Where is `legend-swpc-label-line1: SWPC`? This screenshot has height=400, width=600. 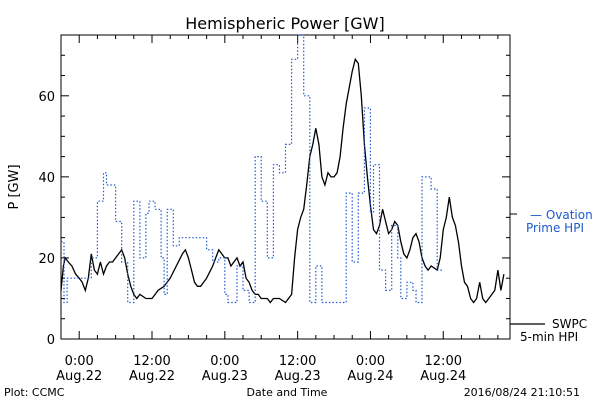
legend-swpc-label-line1: SWPC is located at coordinates (569, 324).